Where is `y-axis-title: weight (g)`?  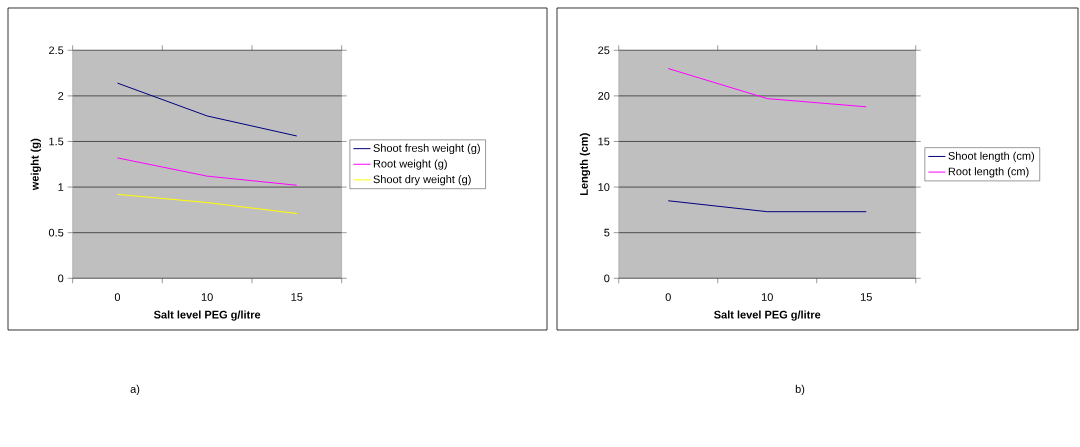
y-axis-title: weight (g) is located at coordinates (35, 164).